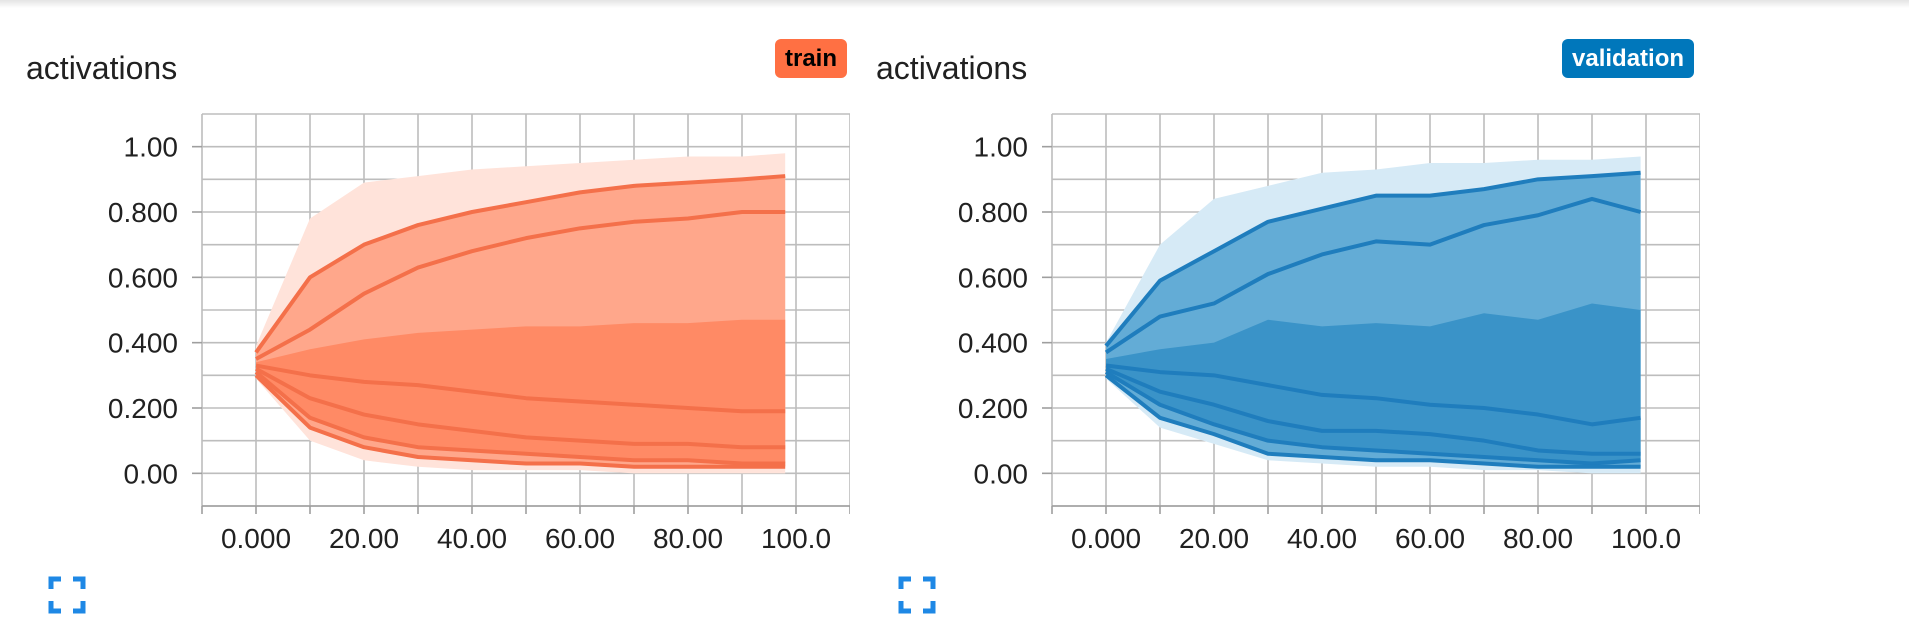 Image resolution: width=1909 pixels, height=640 pixels. Describe the element at coordinates (1628, 58) in the screenshot. I see `run-badge-validation: validation` at that location.